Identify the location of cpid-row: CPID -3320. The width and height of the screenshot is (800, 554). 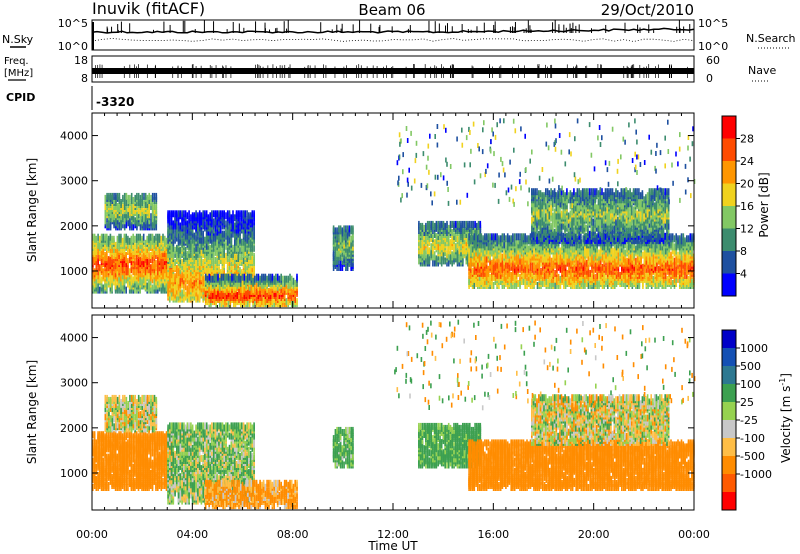
(70, 98).